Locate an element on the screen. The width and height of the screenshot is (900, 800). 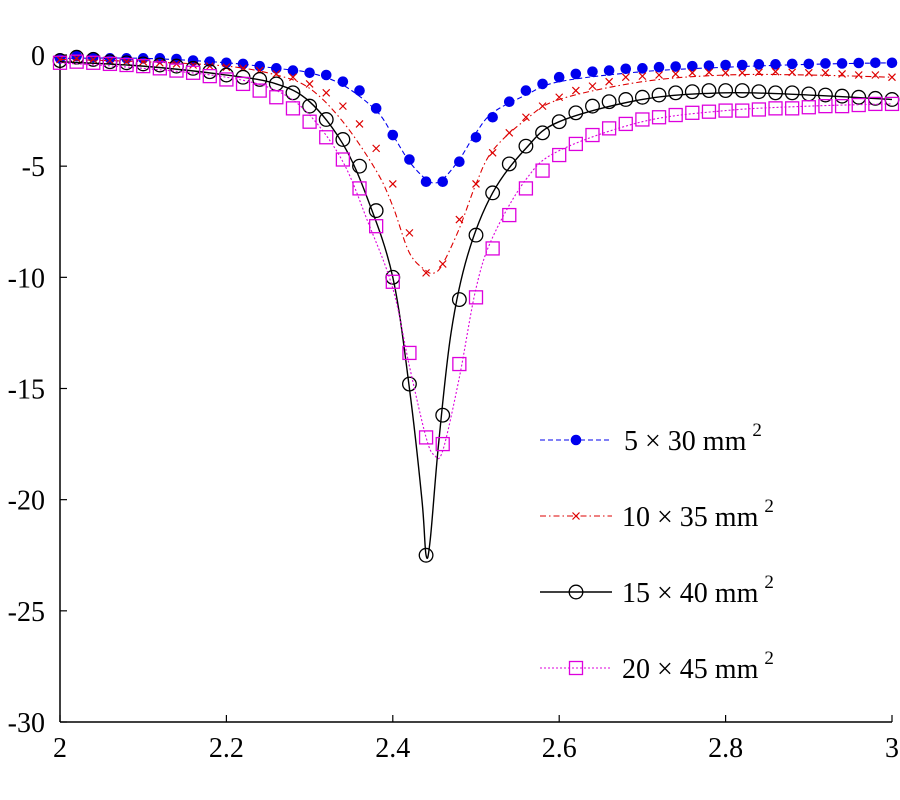
legend-entry-4: 20 × 45 mm 2 is located at coordinates (657, 666).